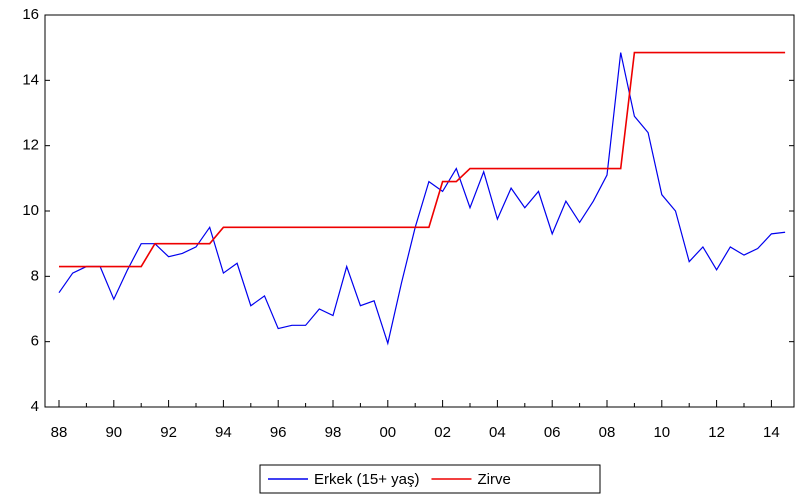  I want to click on x-tick-label: 98, so click(333, 432).